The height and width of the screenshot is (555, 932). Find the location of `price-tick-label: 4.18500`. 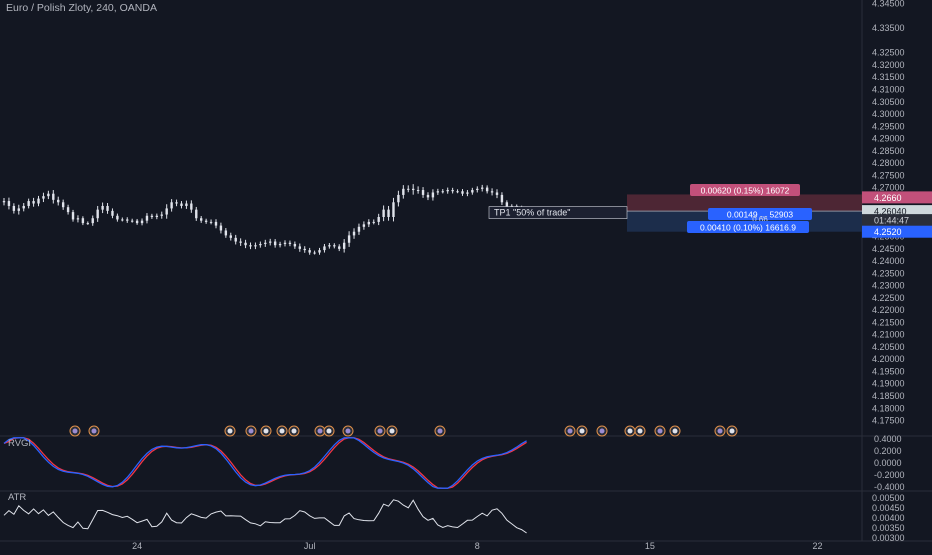

price-tick-label: 4.18500 is located at coordinates (888, 396).